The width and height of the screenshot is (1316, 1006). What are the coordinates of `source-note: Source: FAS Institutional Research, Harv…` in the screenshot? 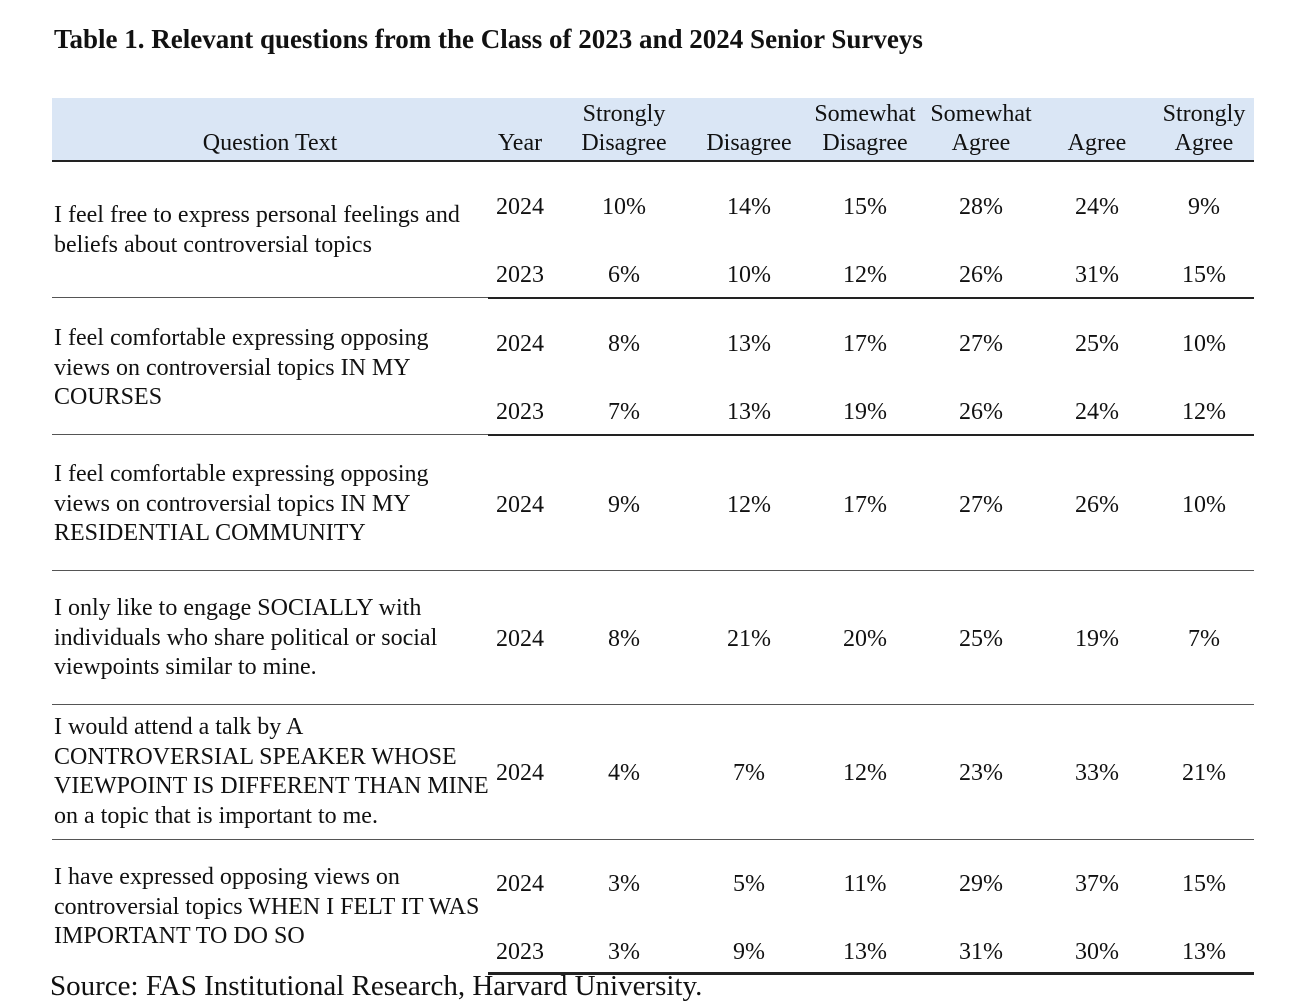 It's located at (376, 986).